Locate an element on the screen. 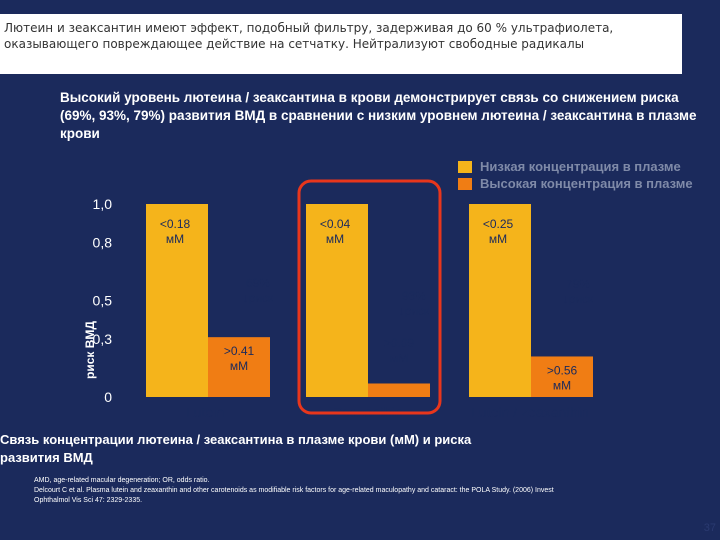  x-category-label: Lutein is located at coordinates (205, 412).